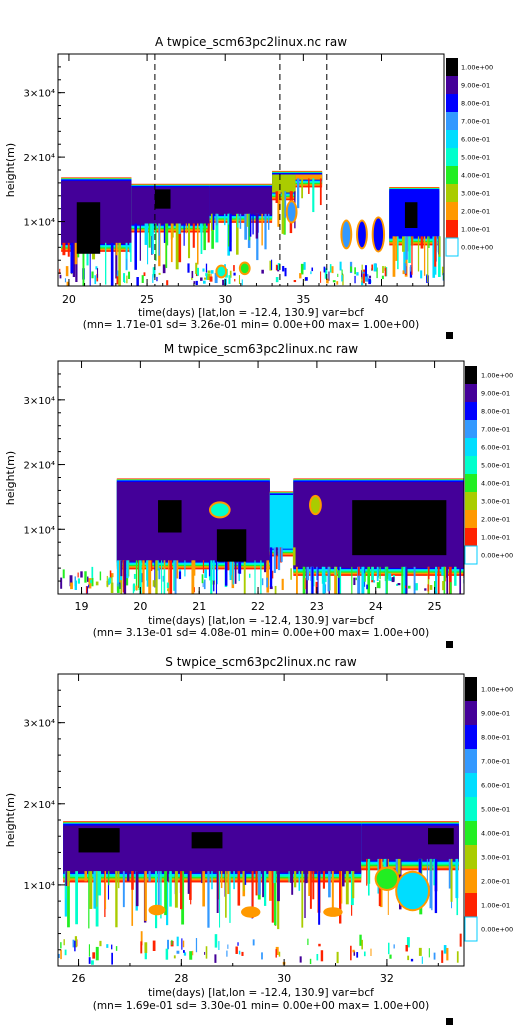  I want to click on x-tick-label-0: 19, so click(82, 606).